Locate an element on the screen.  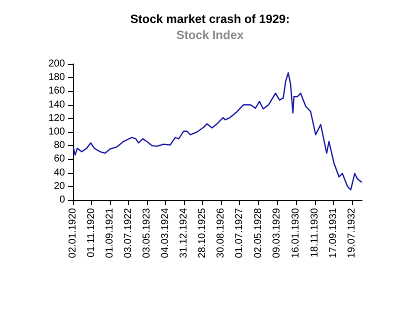
y-tick-label: 40 is located at coordinates (60, 172).